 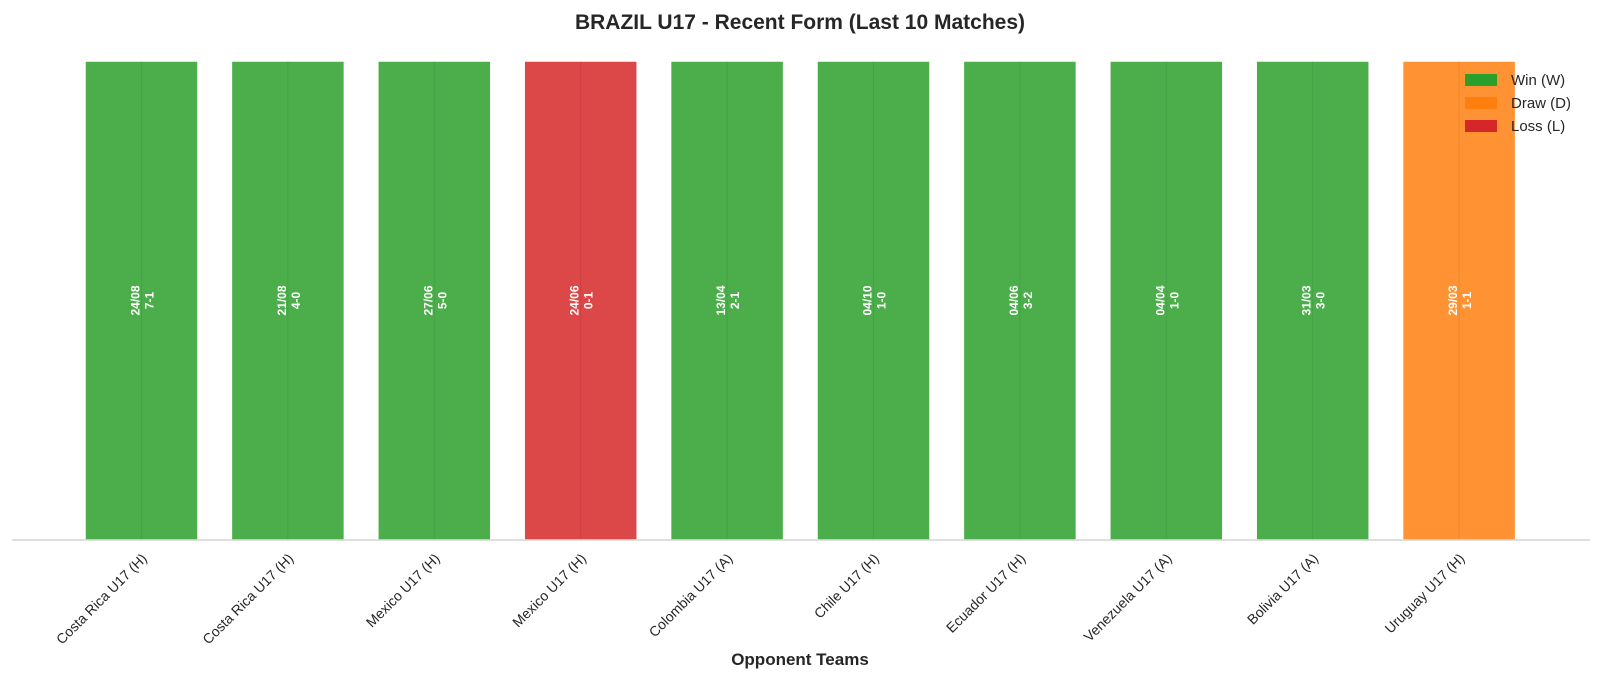 I want to click on legend-swatch-d, so click(x=1481, y=103).